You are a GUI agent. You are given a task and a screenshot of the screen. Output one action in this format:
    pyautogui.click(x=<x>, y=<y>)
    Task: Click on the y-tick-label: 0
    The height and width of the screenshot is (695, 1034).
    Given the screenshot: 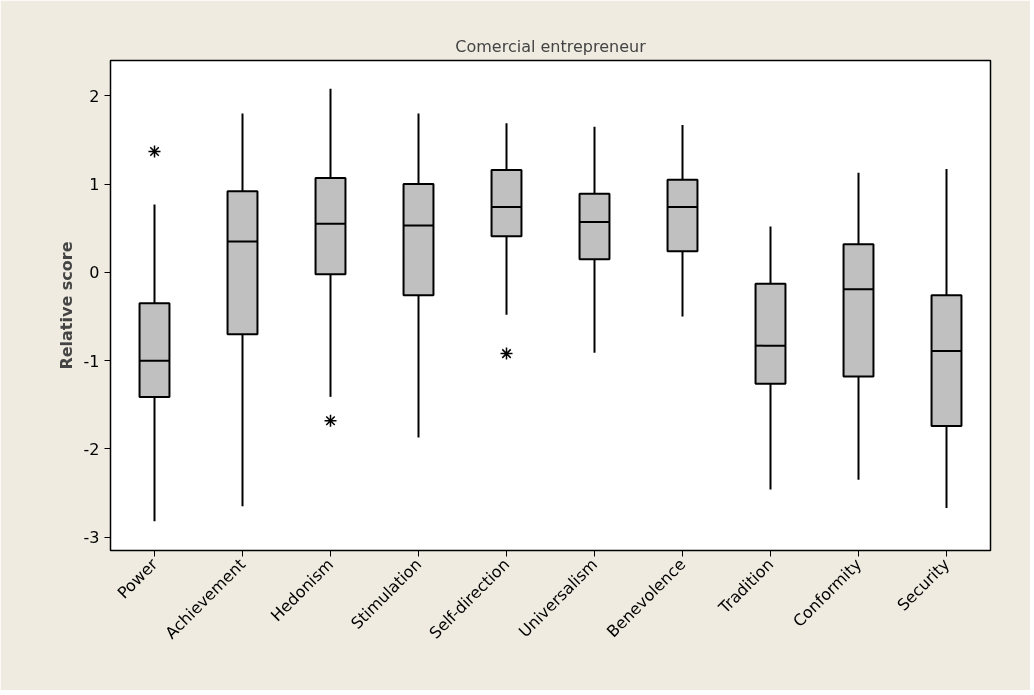 What is the action you would take?
    pyautogui.click(x=94, y=273)
    